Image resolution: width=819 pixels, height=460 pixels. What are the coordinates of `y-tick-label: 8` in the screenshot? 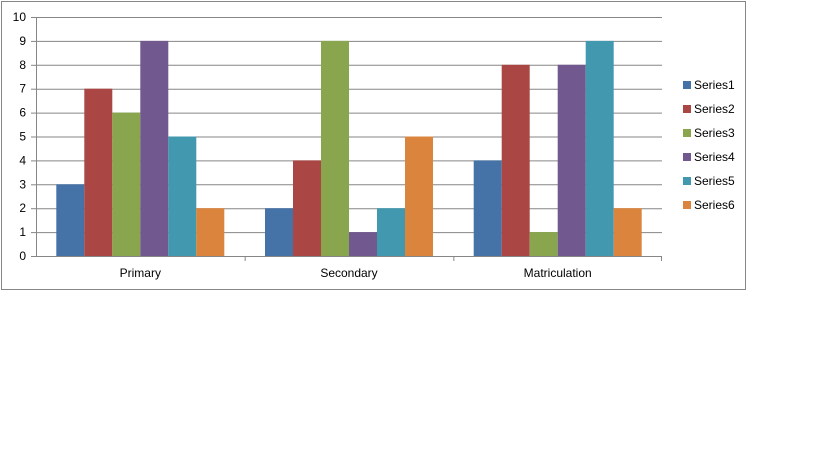 It's located at (22, 65).